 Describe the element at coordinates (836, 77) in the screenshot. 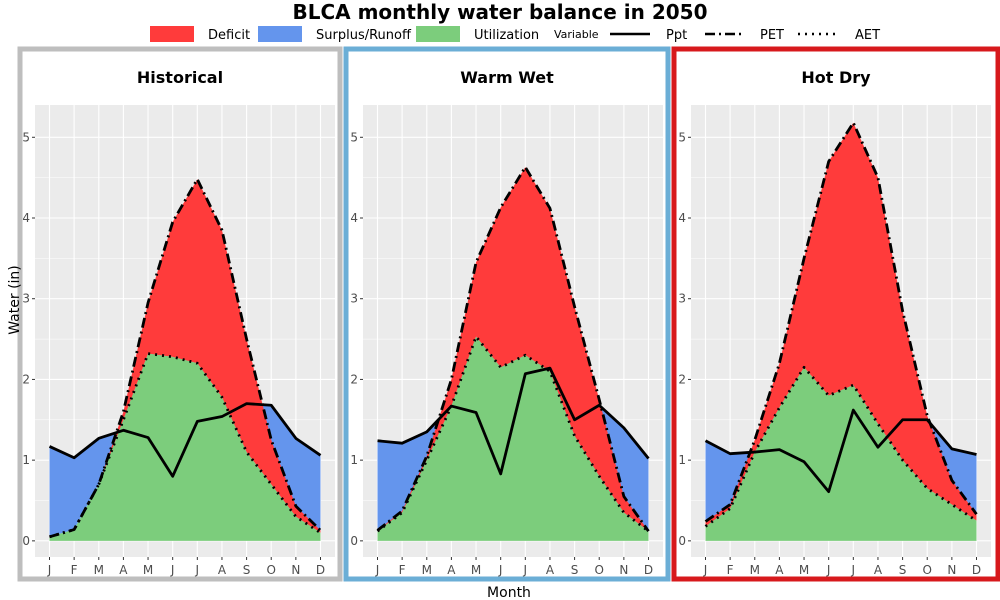

I see `panel-title: Hot Dry` at that location.